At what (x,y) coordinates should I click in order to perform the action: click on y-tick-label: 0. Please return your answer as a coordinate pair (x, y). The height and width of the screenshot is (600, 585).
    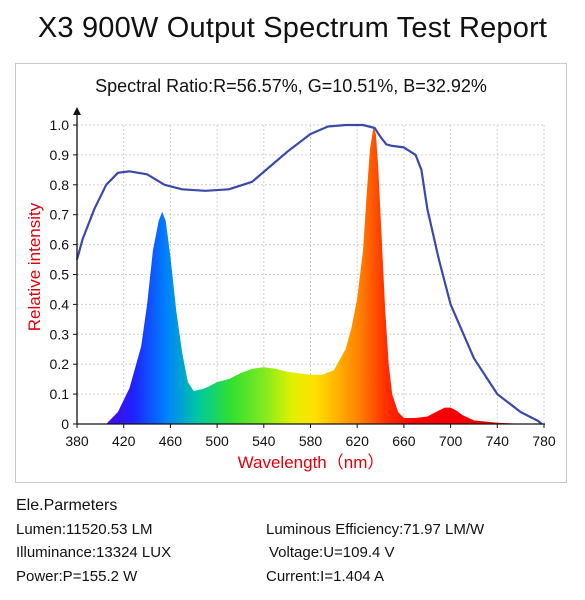
    Looking at the image, I should click on (65, 424).